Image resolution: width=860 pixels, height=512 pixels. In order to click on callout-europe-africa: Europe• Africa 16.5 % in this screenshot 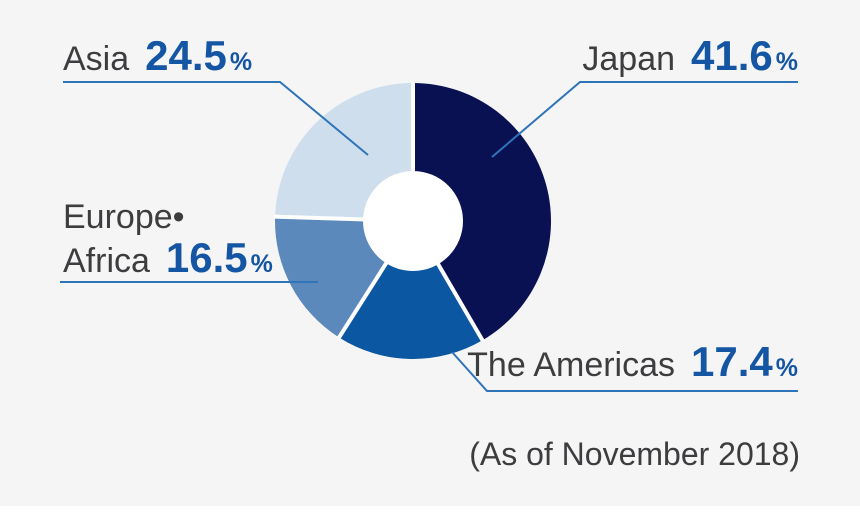, I will do `click(168, 241)`.